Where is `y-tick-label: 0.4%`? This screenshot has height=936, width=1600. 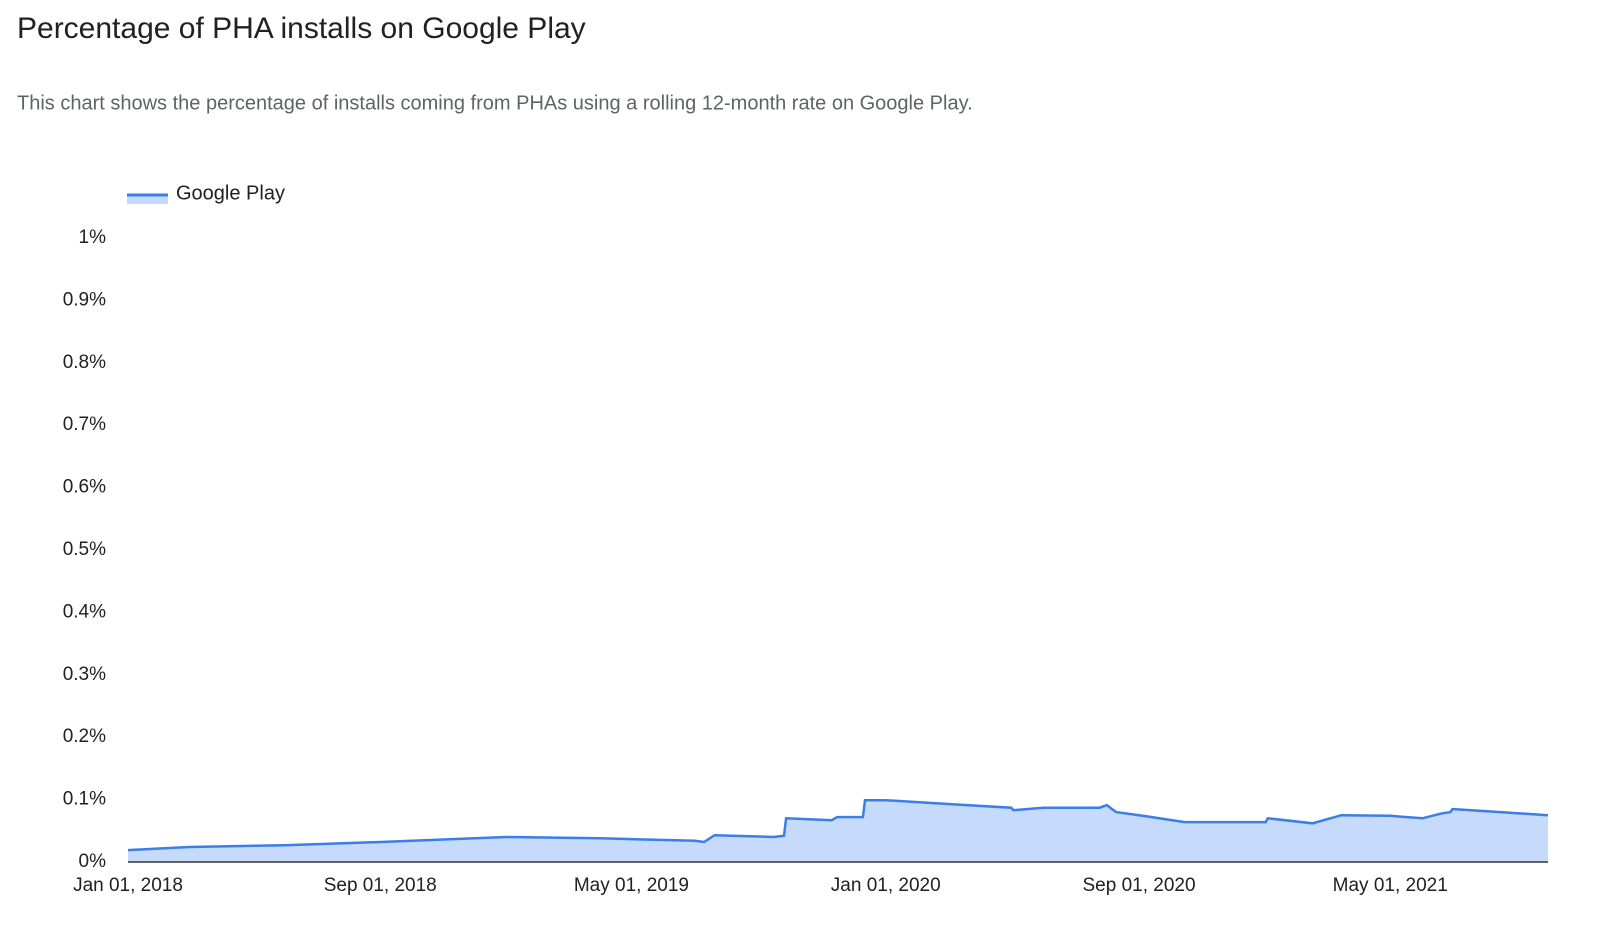
y-tick-label: 0.4% is located at coordinates (84, 611).